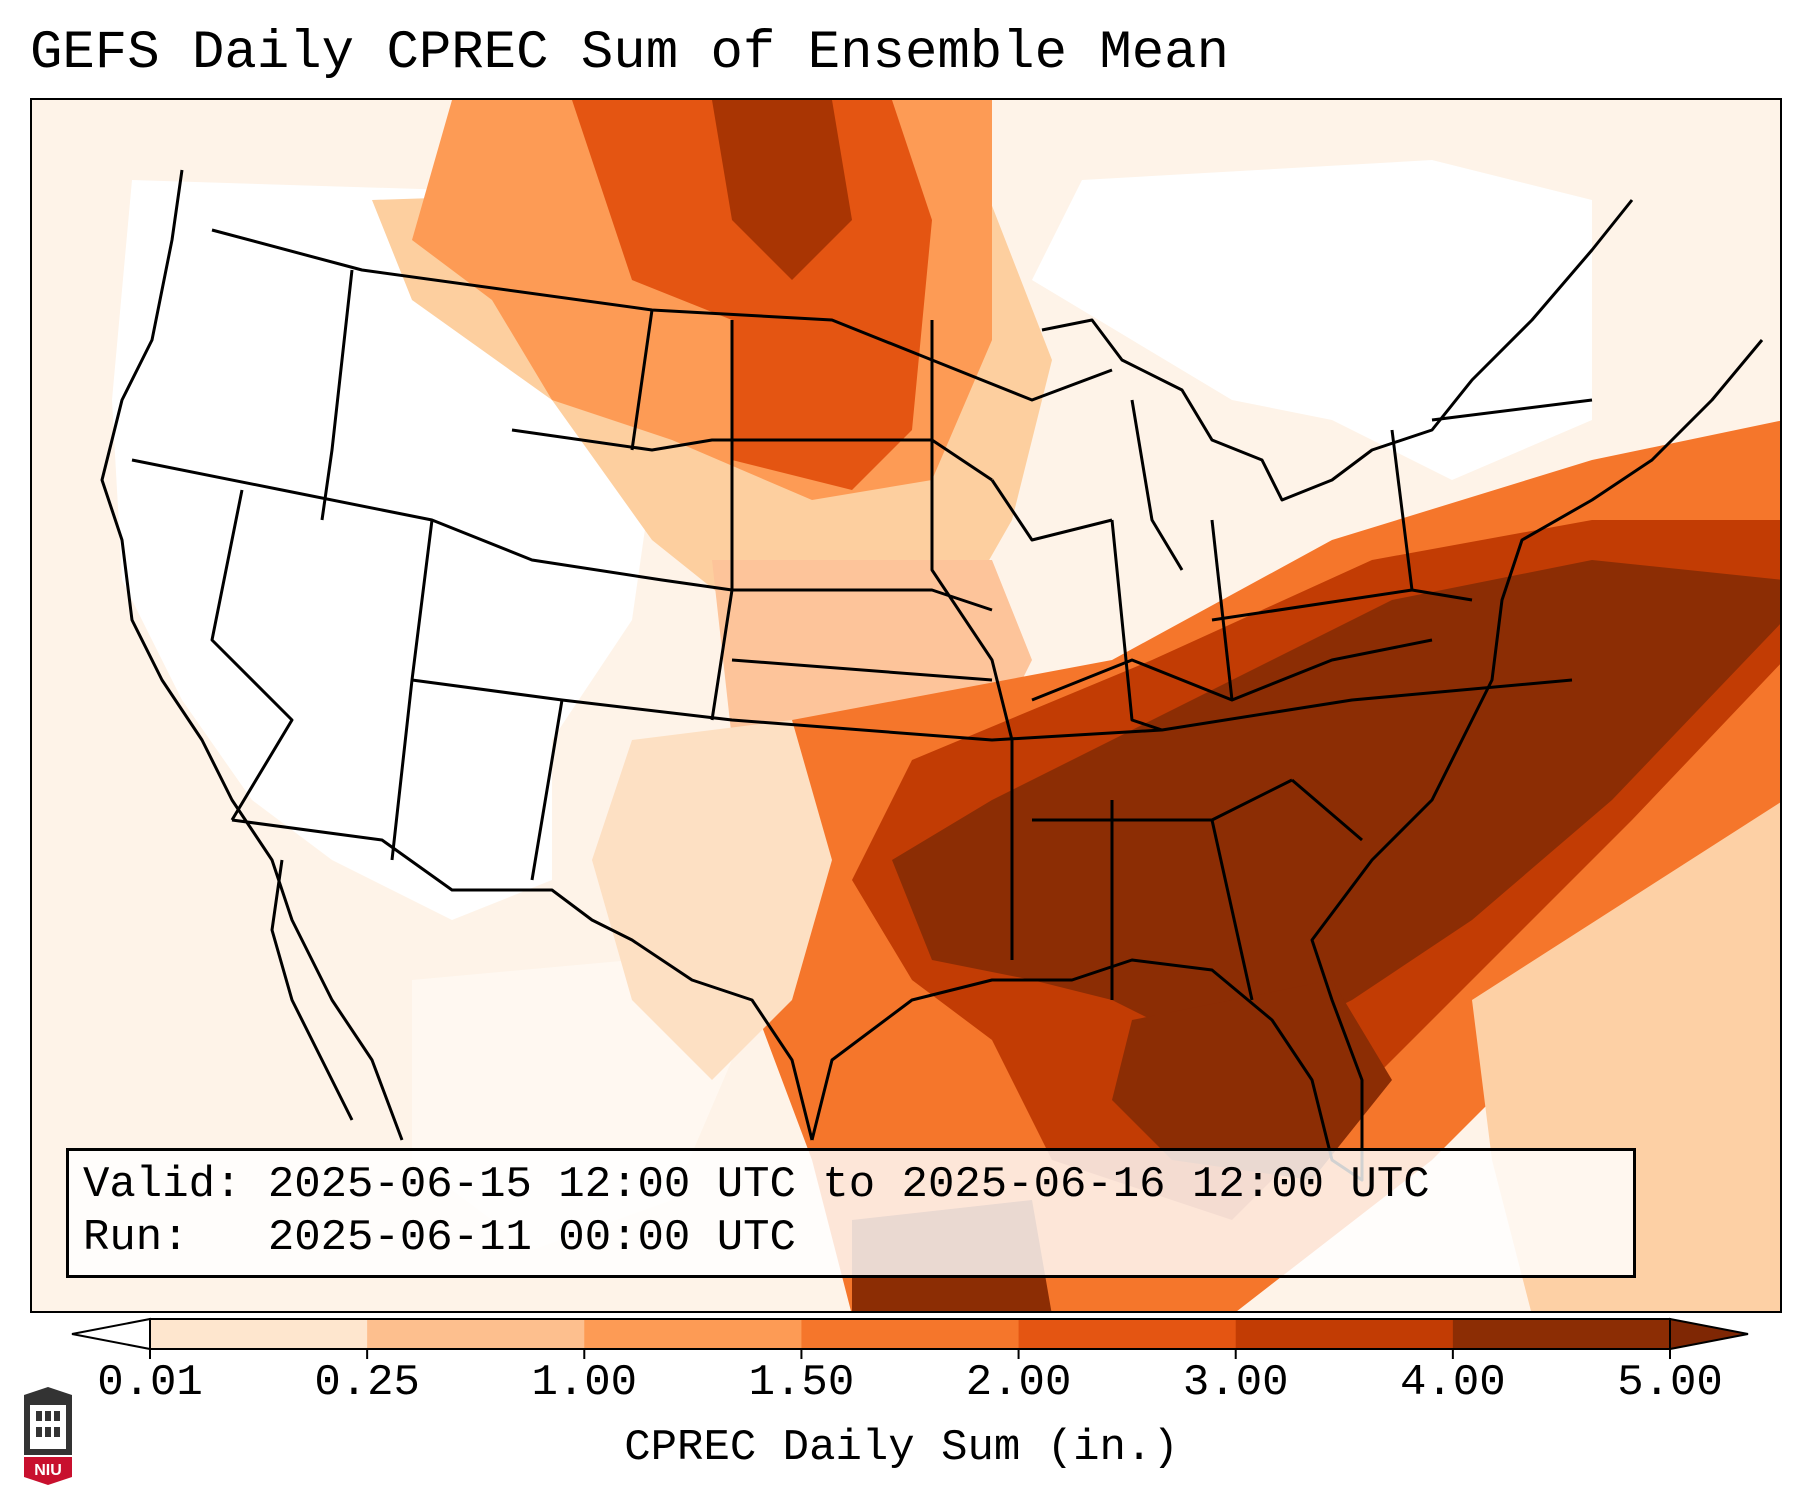  What do you see at coordinates (1670, 1383) in the screenshot?
I see `colorbar-tick-label: 5.00` at bounding box center [1670, 1383].